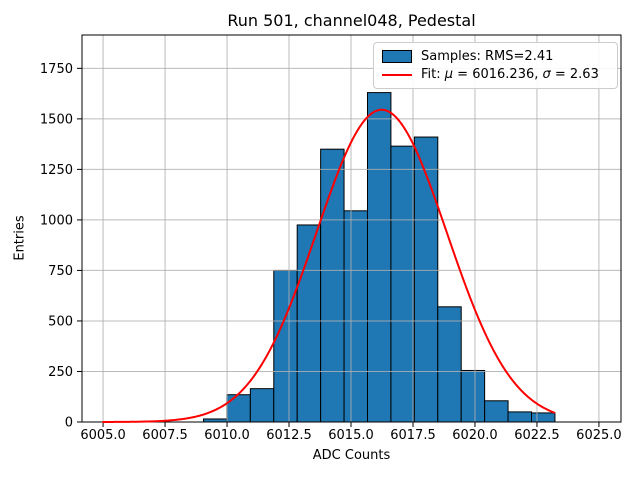 This screenshot has width=640, height=480. Describe the element at coordinates (227, 435) in the screenshot. I see `x-tick-label: 6010.0` at that location.